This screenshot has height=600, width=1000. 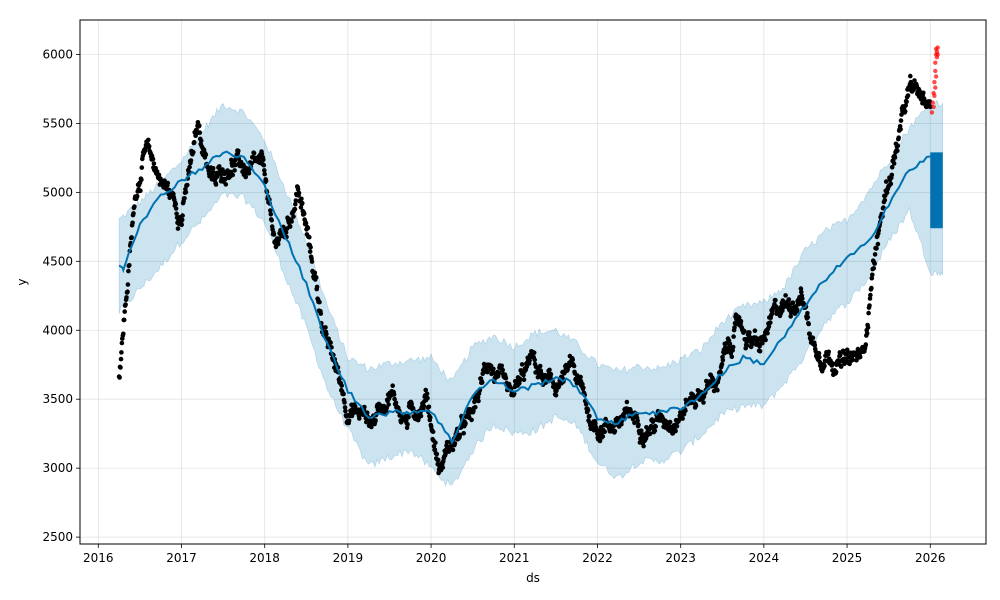 What do you see at coordinates (847, 558) in the screenshot?
I see `x-tick-label: 2025` at bounding box center [847, 558].